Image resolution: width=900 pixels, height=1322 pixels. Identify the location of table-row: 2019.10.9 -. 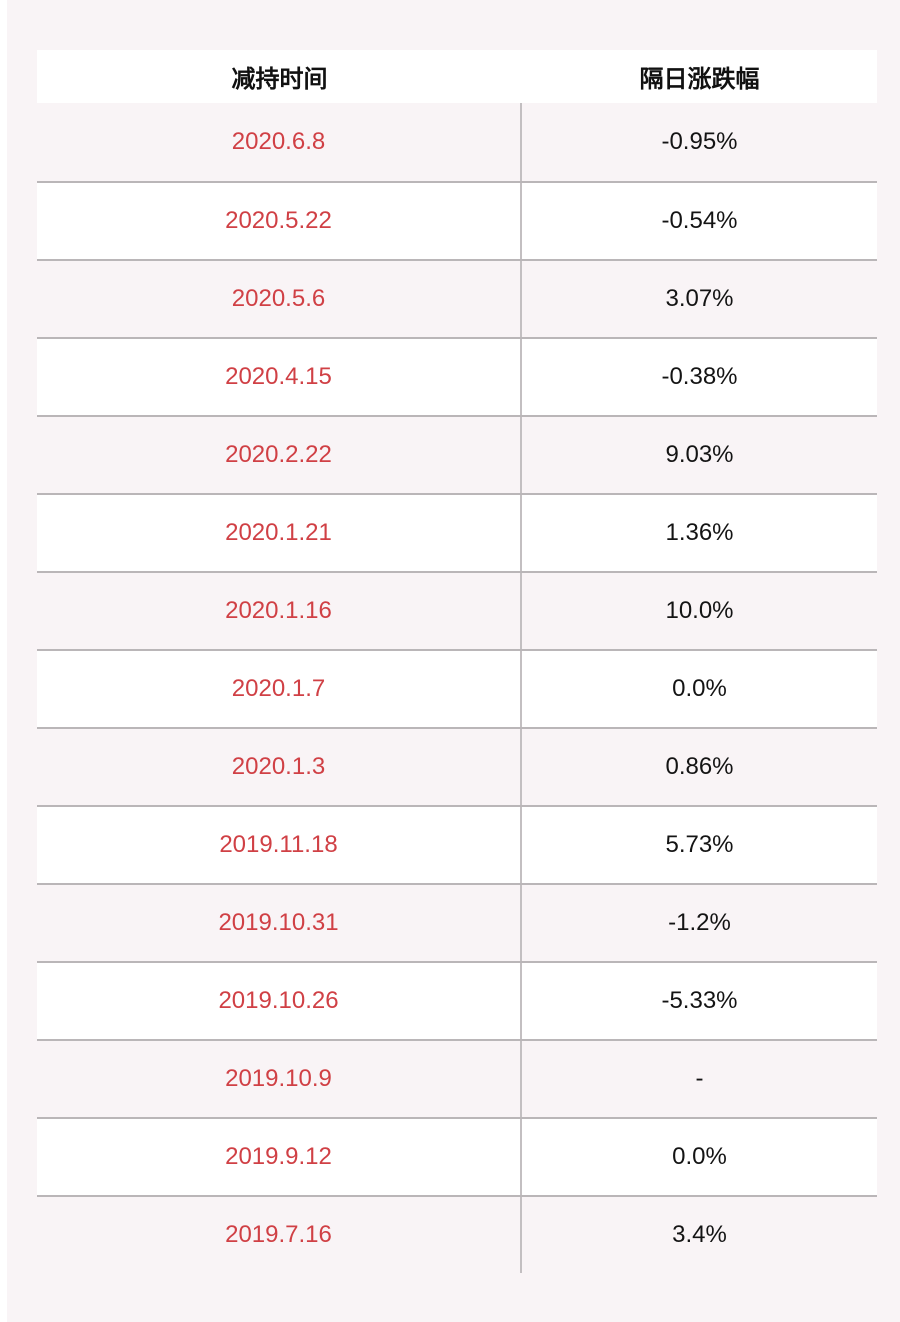
(457, 1078).